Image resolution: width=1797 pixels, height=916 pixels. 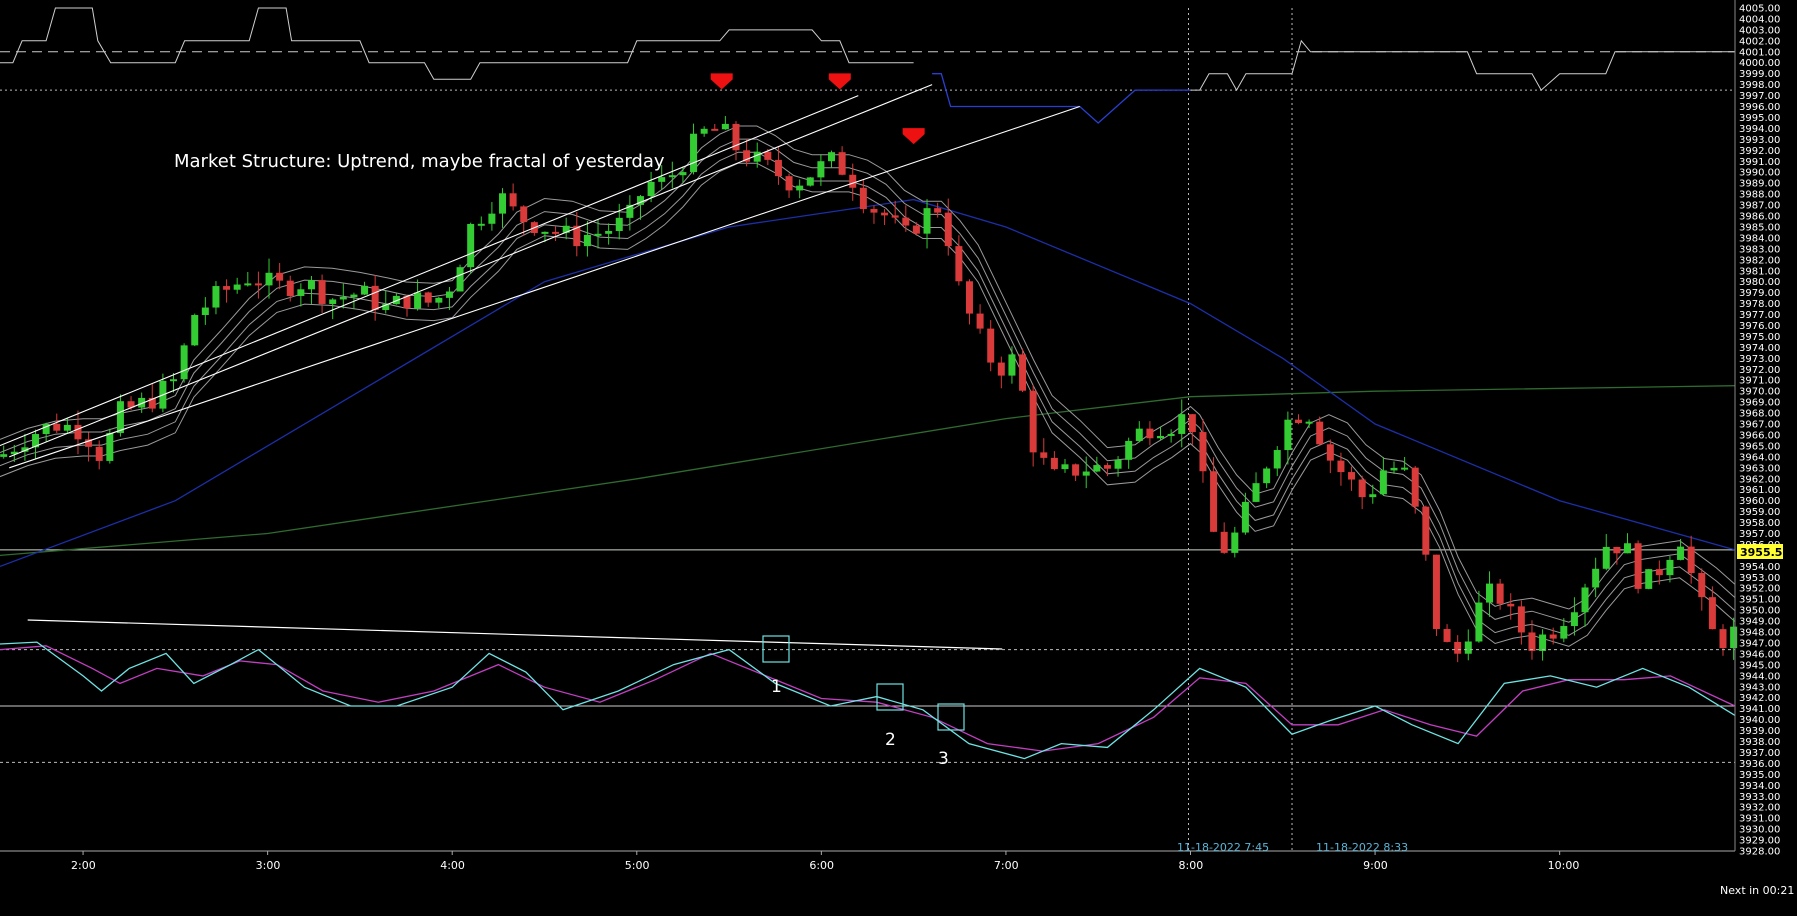 What do you see at coordinates (1759, 676) in the screenshot?
I see `price-tick-label: 3944.00` at bounding box center [1759, 676].